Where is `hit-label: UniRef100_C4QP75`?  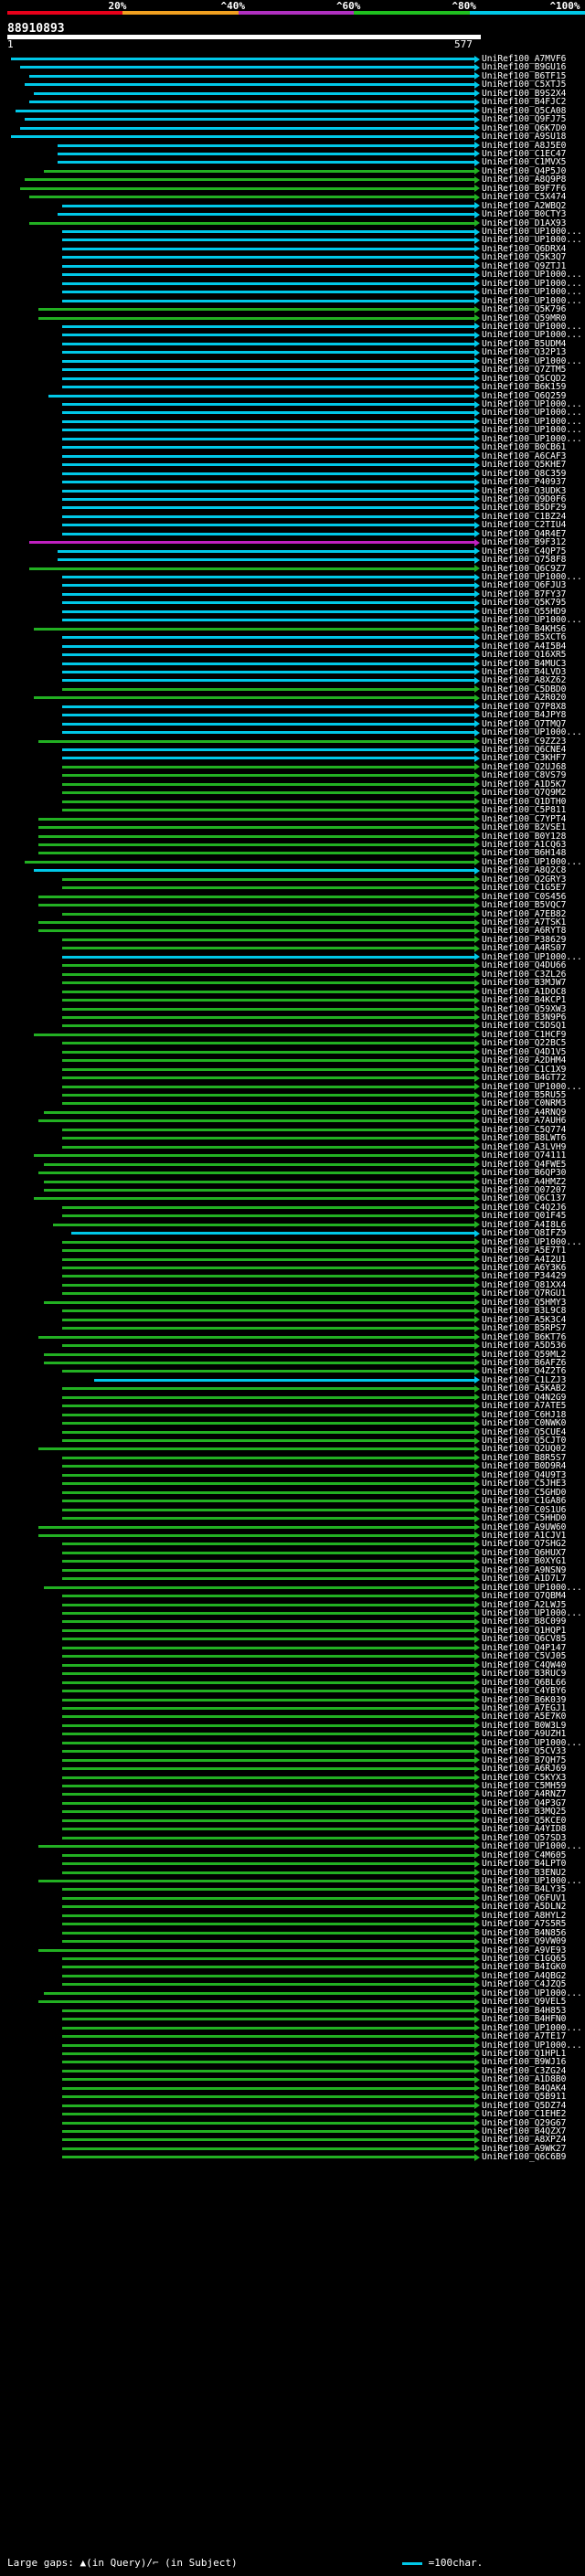 hit-label: UniRef100_C4QP75 is located at coordinates (524, 551).